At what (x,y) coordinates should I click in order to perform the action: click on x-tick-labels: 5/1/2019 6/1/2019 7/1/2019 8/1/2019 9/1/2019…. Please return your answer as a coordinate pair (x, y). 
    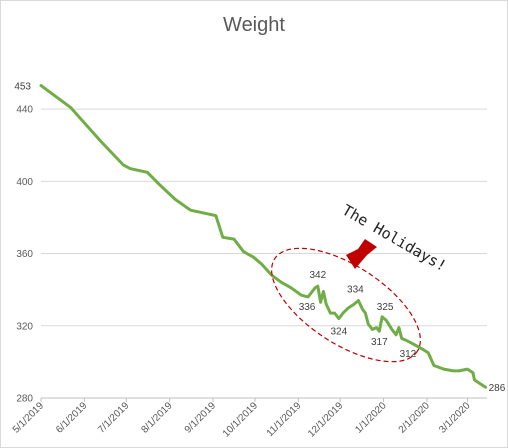
    Looking at the image, I should click on (242, 420).